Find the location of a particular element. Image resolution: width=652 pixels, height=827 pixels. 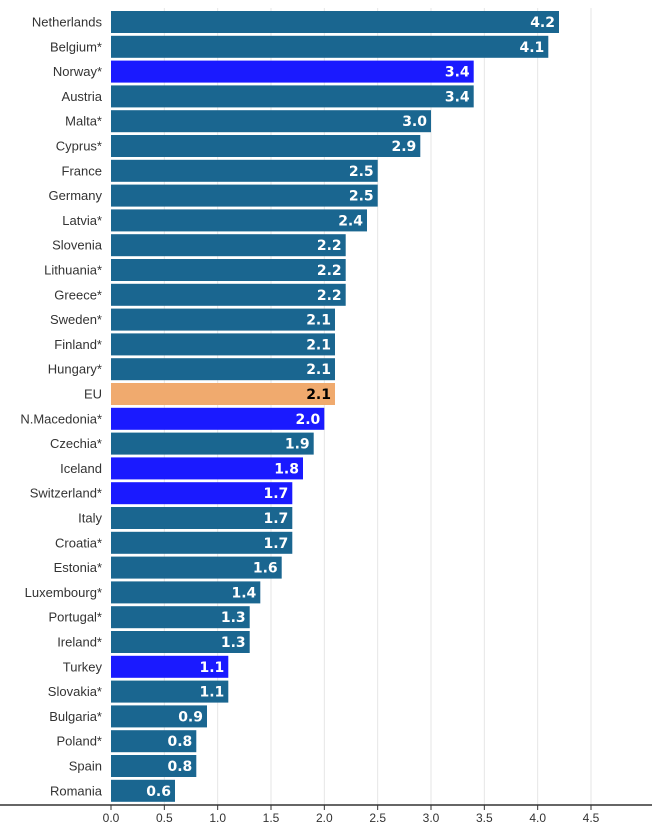

category-label: Slovenia is located at coordinates (77, 245).